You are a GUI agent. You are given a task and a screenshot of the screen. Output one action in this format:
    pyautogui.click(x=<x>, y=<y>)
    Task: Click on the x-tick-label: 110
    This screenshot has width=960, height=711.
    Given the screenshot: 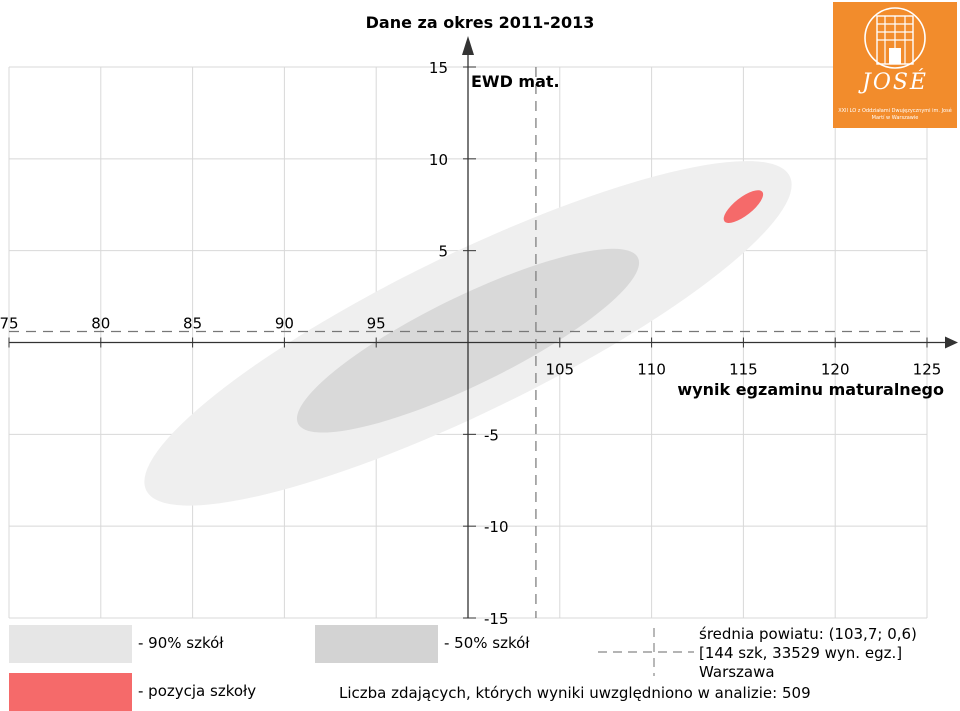 What is the action you would take?
    pyautogui.click(x=651, y=370)
    